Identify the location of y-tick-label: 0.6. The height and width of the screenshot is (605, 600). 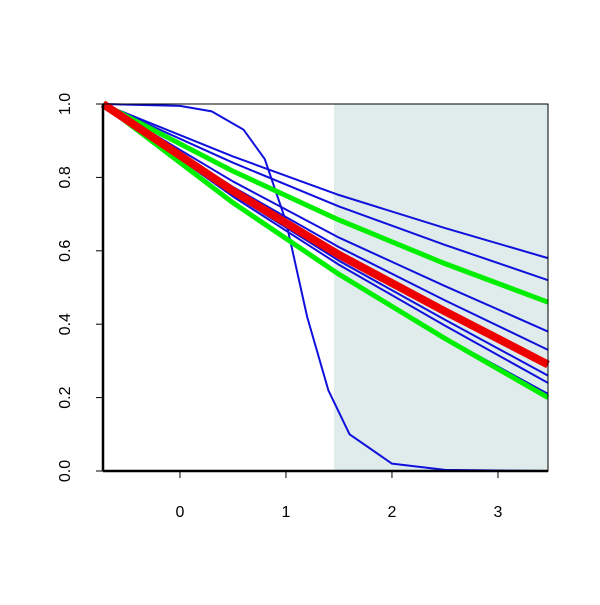
(65, 251).